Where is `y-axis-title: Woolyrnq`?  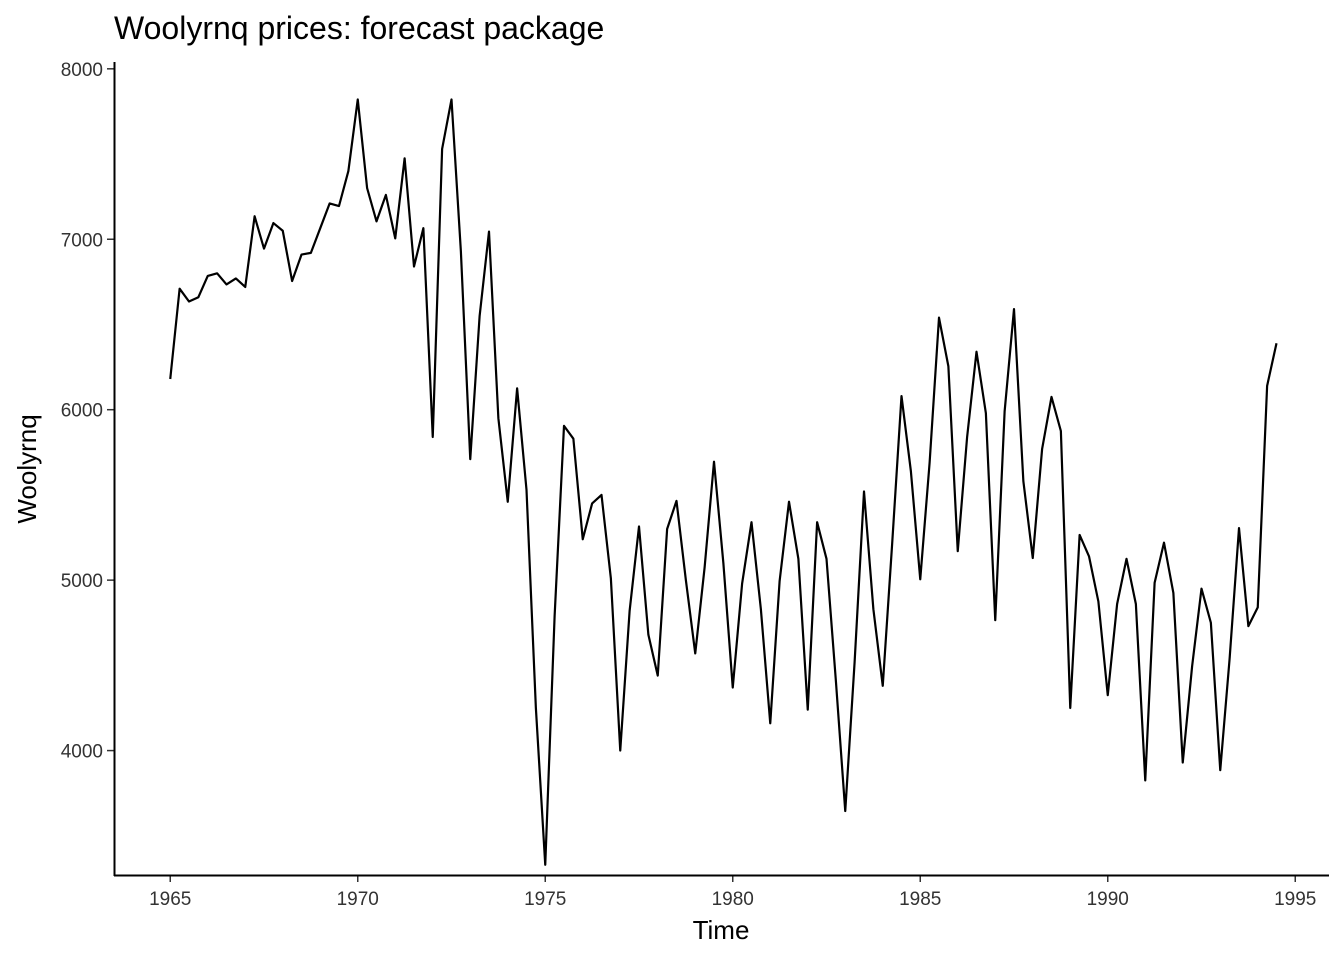 y-axis-title: Woolyrnq is located at coordinates (27, 468).